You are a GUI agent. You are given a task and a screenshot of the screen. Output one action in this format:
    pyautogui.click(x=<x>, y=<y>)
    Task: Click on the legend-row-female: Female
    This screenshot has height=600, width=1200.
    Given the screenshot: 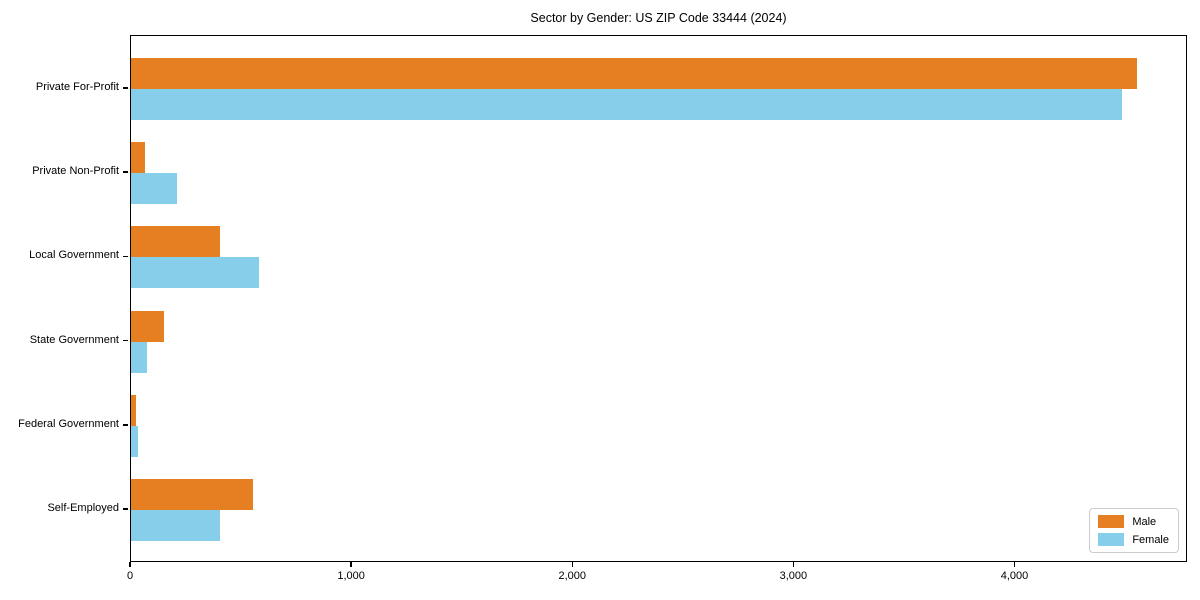 What is the action you would take?
    pyautogui.click(x=1133, y=539)
    